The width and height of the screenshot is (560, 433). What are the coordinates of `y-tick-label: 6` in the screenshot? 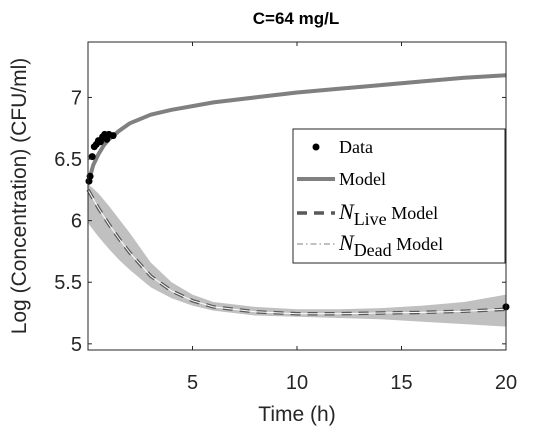 It's located at (76, 222).